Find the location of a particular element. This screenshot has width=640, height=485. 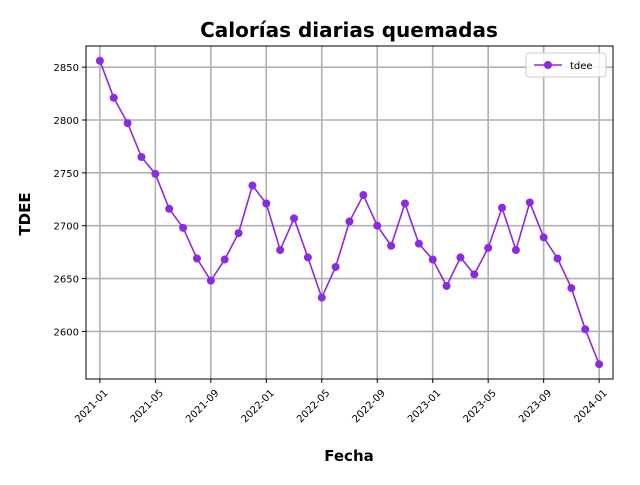

y-axis-label: TDEE is located at coordinates (25, 213).